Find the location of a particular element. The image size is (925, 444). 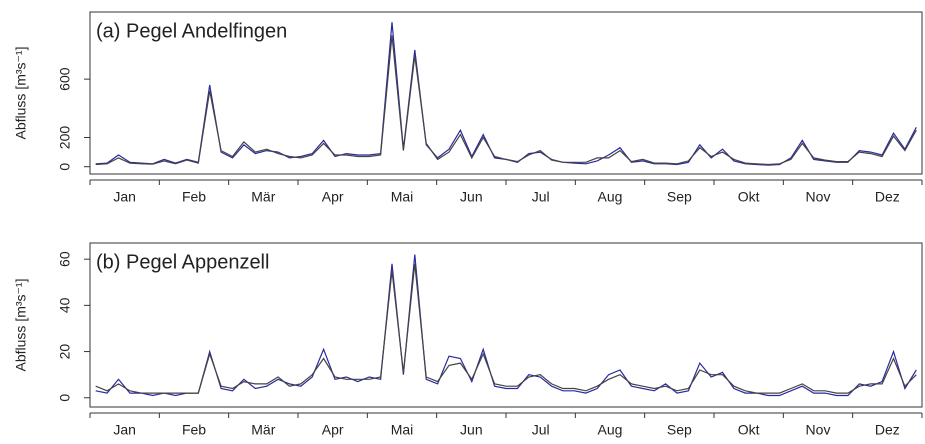

panel-title: (b) Pegel Appenzell is located at coordinates (182, 262).